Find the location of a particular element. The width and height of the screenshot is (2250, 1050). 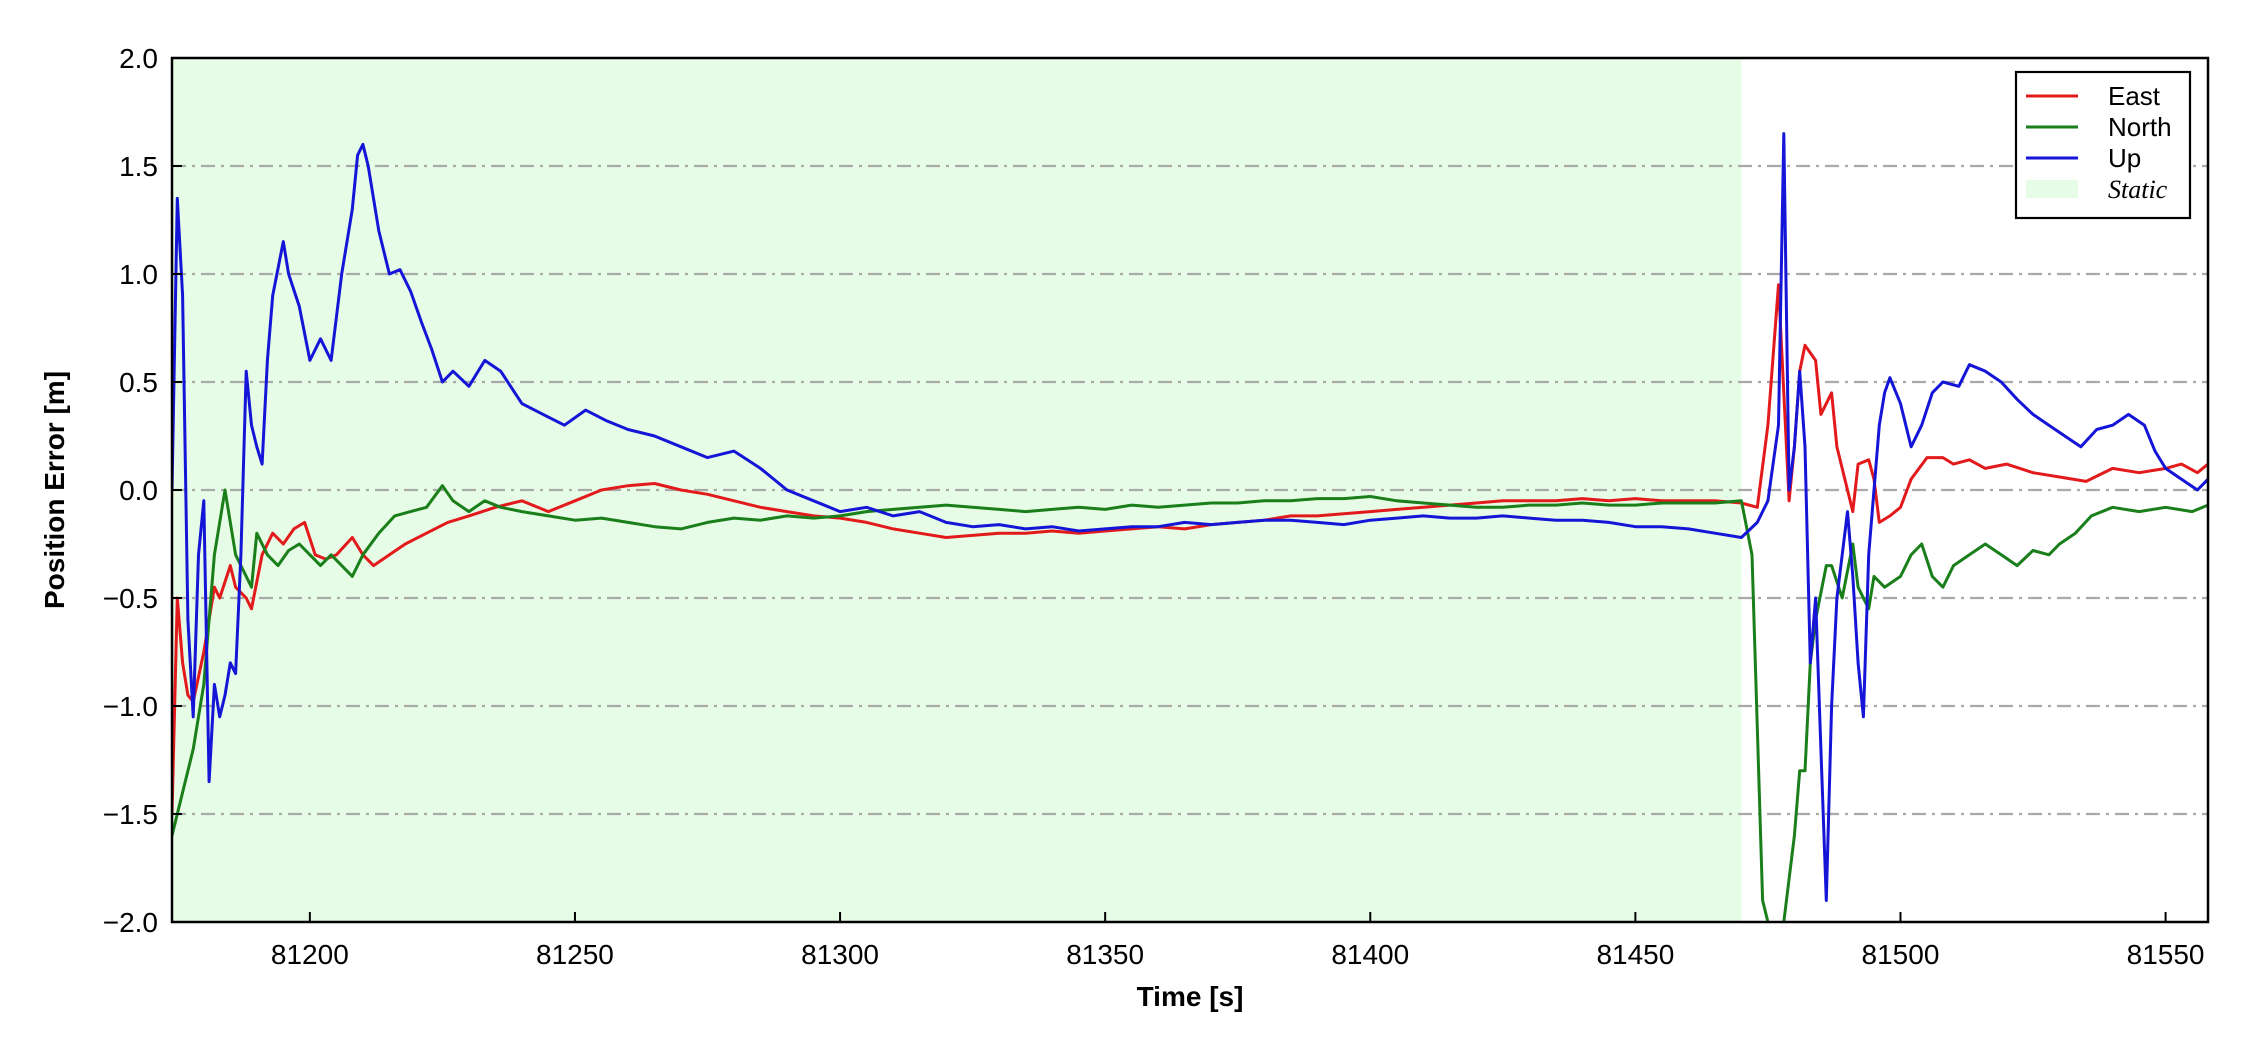

y-tick-label-6: 1.0 is located at coordinates (138, 274).